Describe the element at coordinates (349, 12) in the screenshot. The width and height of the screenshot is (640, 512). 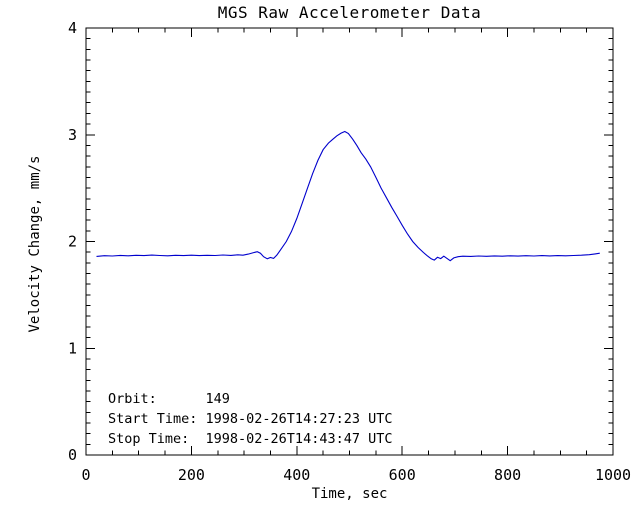
I see `chart-title: MGS Raw Accelerometer Data` at that location.